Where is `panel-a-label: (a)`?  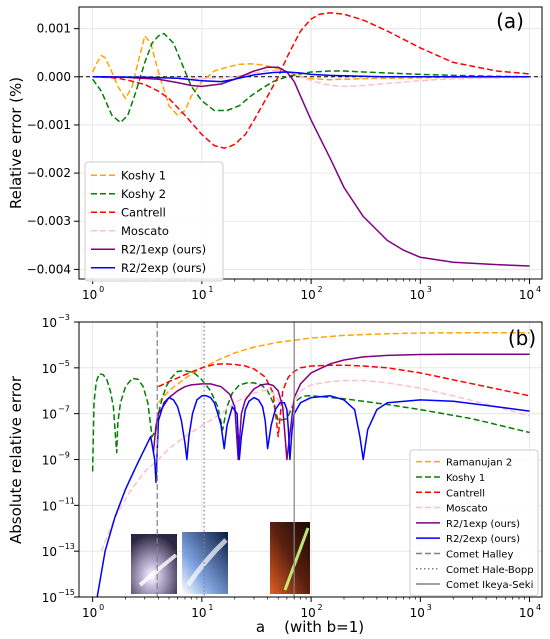 panel-a-label: (a) is located at coordinates (510, 21).